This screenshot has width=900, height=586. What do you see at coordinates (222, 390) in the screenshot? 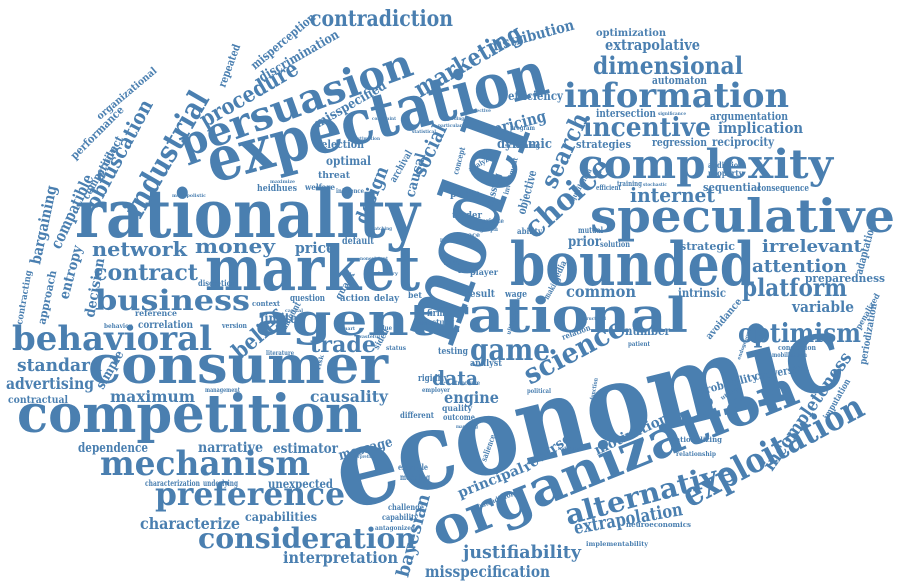
I see `word-management: management` at bounding box center [222, 390].